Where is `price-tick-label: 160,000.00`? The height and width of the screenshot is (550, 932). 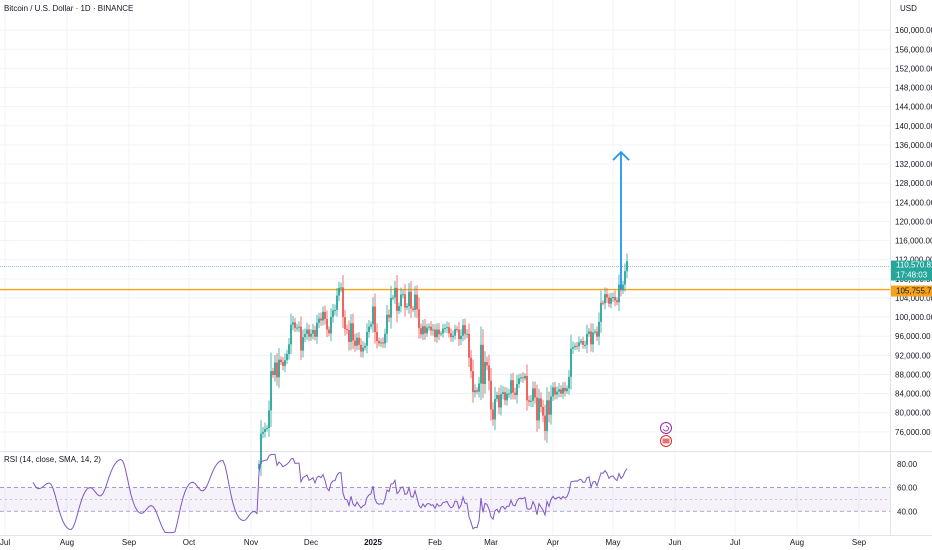
price-tick-label: 160,000.00 is located at coordinates (913, 30).